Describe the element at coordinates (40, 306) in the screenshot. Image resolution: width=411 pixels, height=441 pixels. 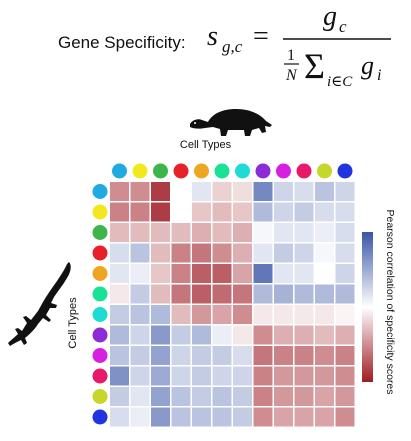
I see `lizard-silhouette-icon` at that location.